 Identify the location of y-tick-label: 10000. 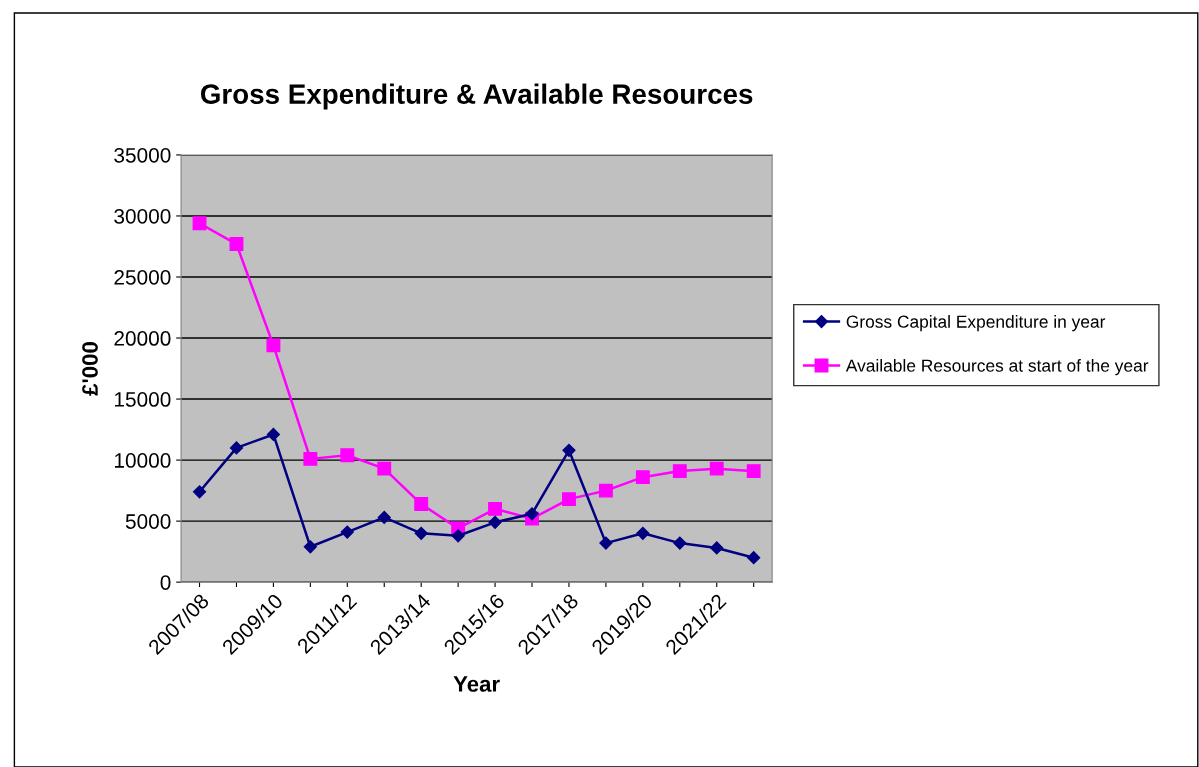
(142, 460).